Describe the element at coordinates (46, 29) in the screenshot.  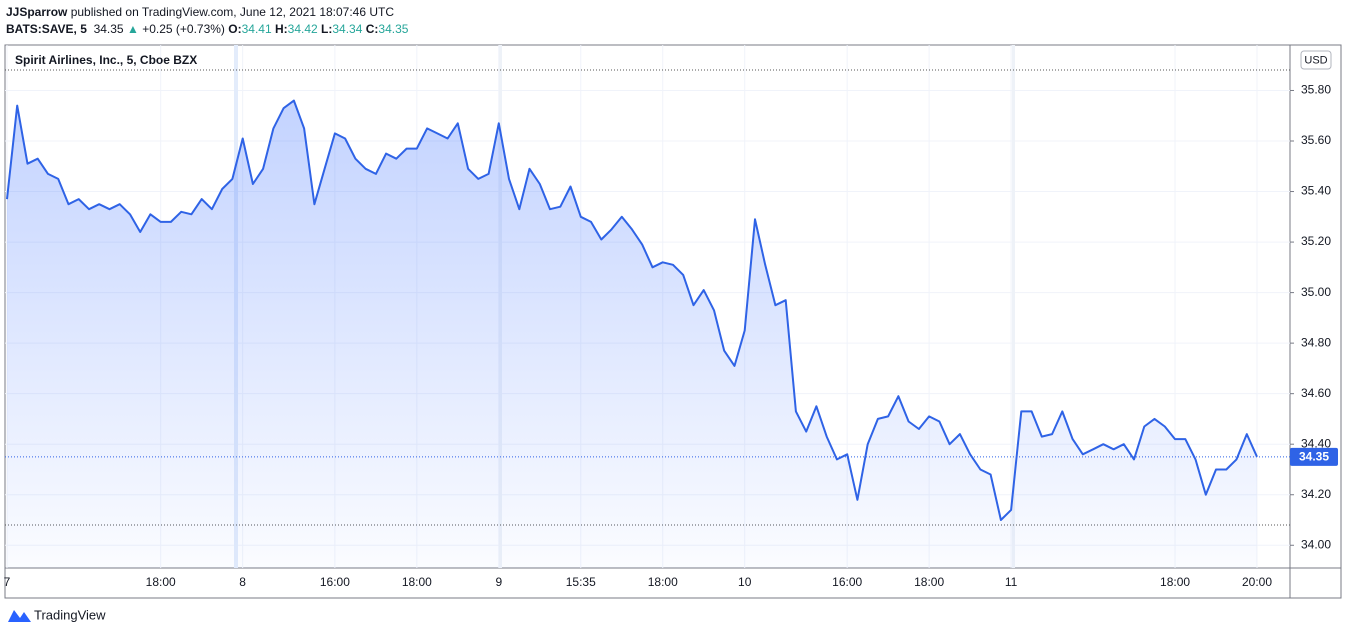
I see `symbol: BATS:SAVE, 5` at that location.